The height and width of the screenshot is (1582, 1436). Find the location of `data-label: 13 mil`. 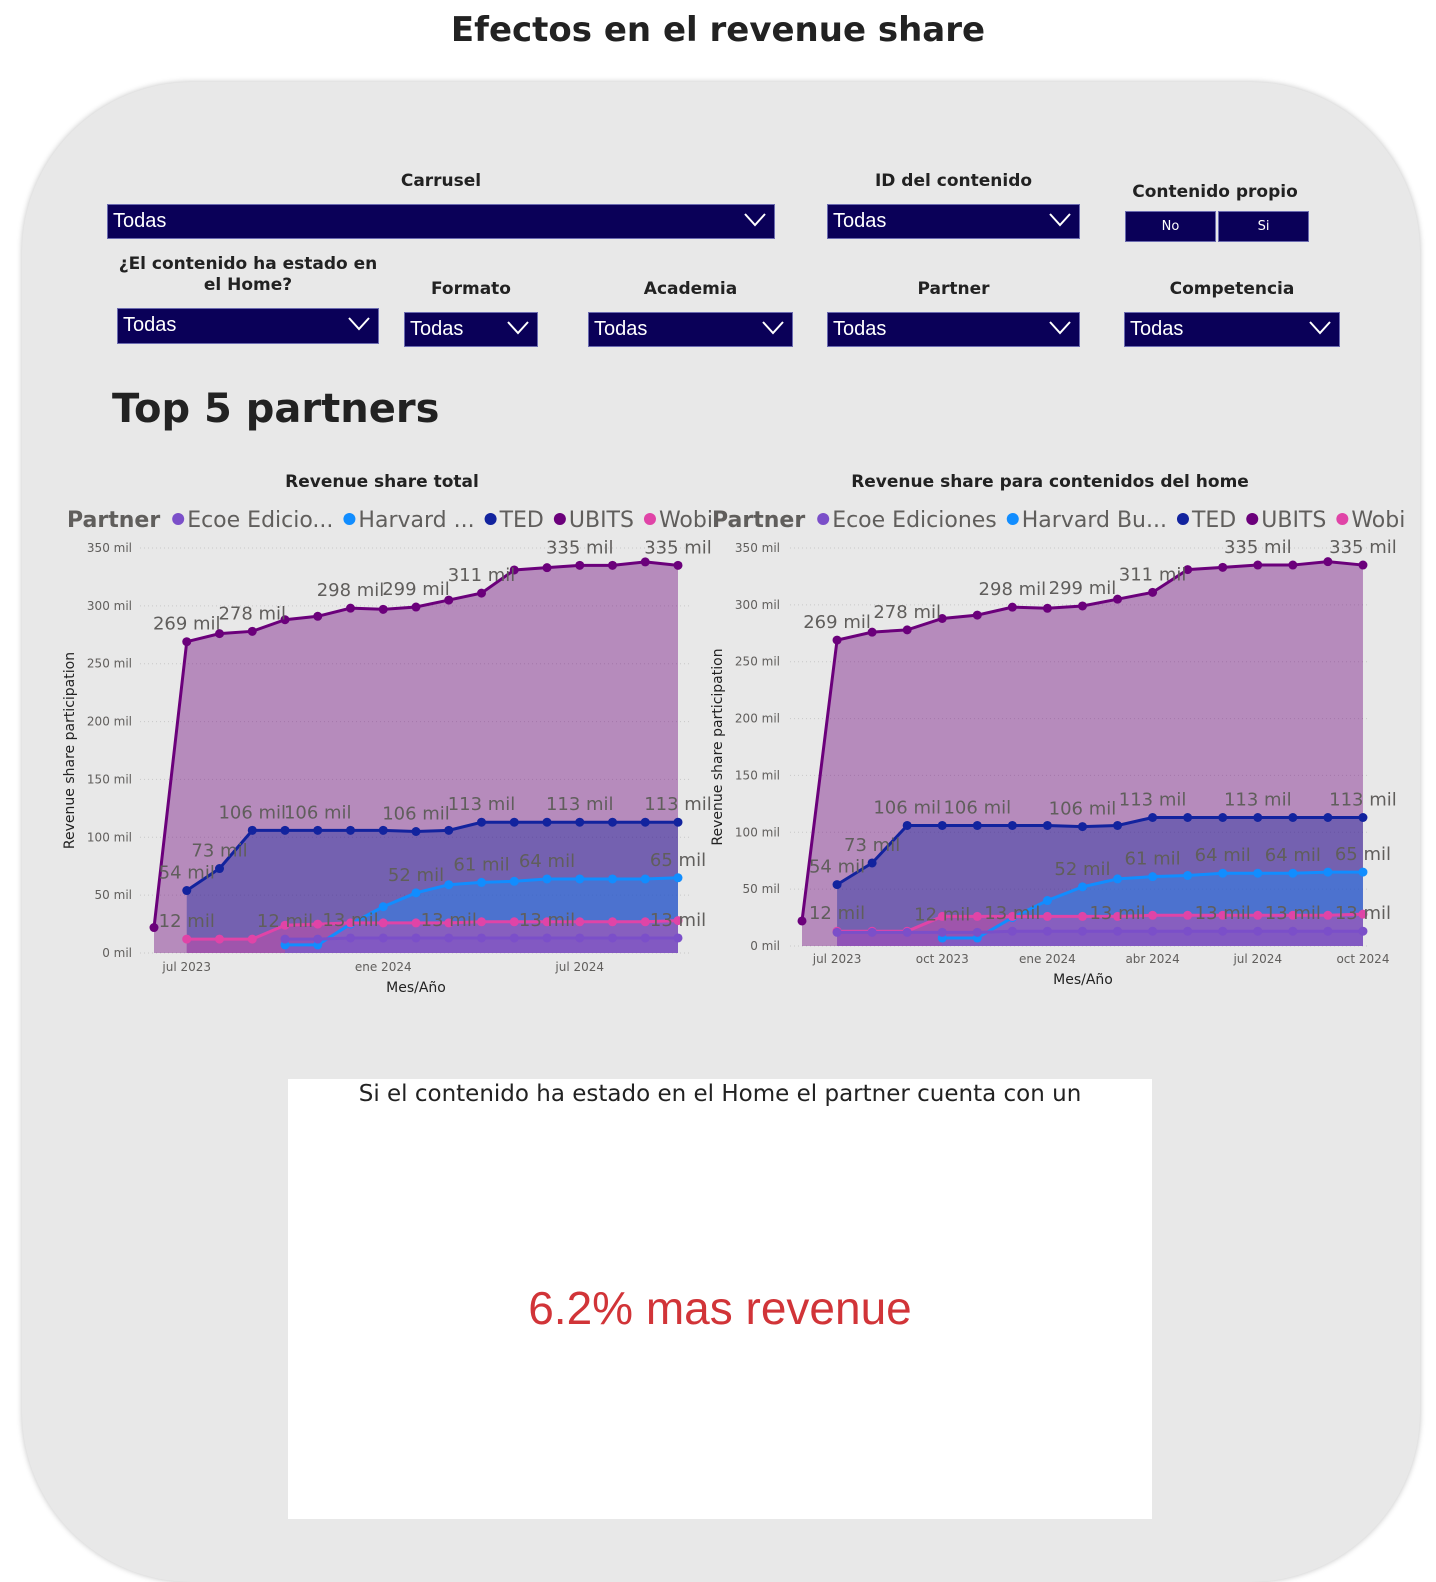

data-label: 13 mil is located at coordinates (547, 920).